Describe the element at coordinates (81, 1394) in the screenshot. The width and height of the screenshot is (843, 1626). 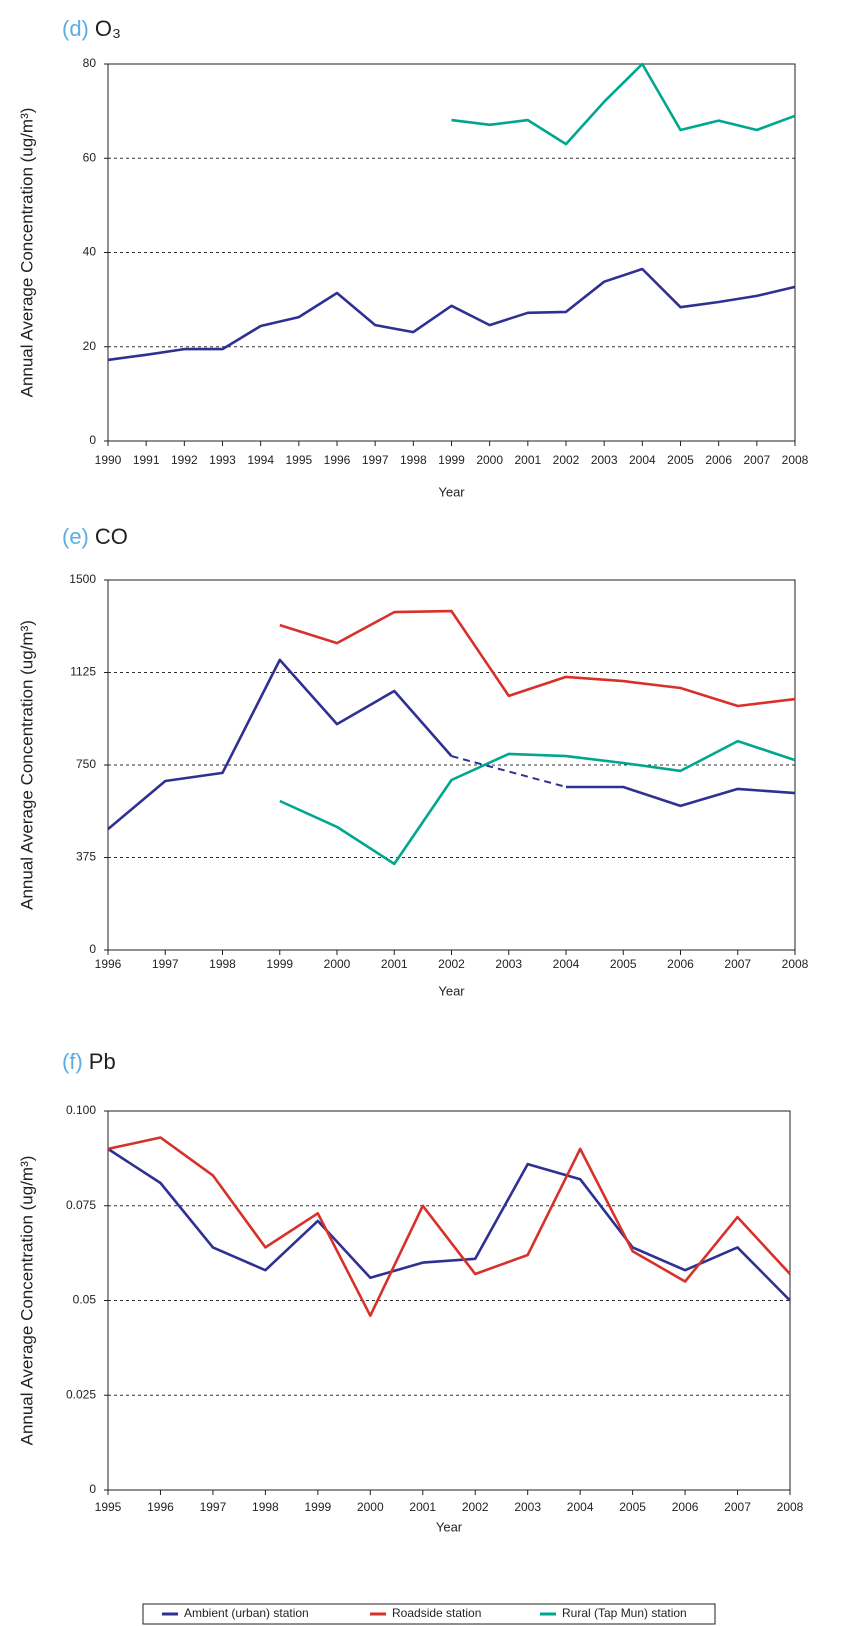
I see `y-tick-label: 0.025` at that location.